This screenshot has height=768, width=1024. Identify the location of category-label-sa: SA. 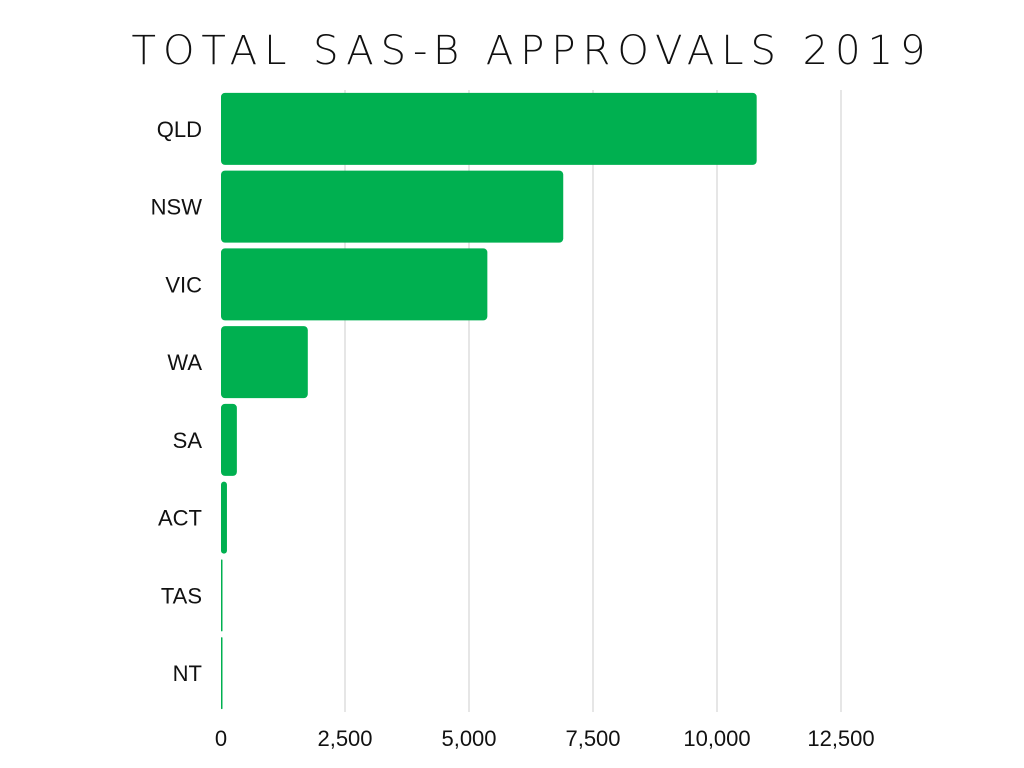
(188, 440).